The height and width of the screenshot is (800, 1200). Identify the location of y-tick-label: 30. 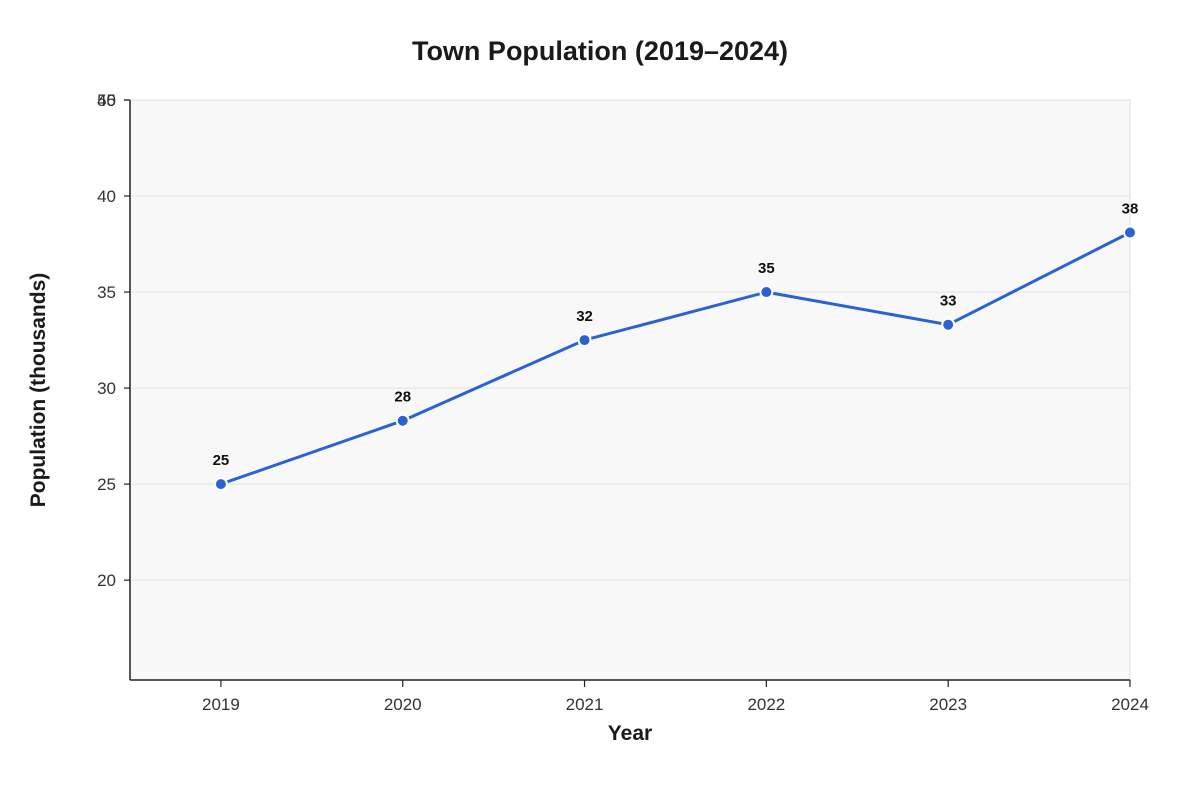
(106, 388).